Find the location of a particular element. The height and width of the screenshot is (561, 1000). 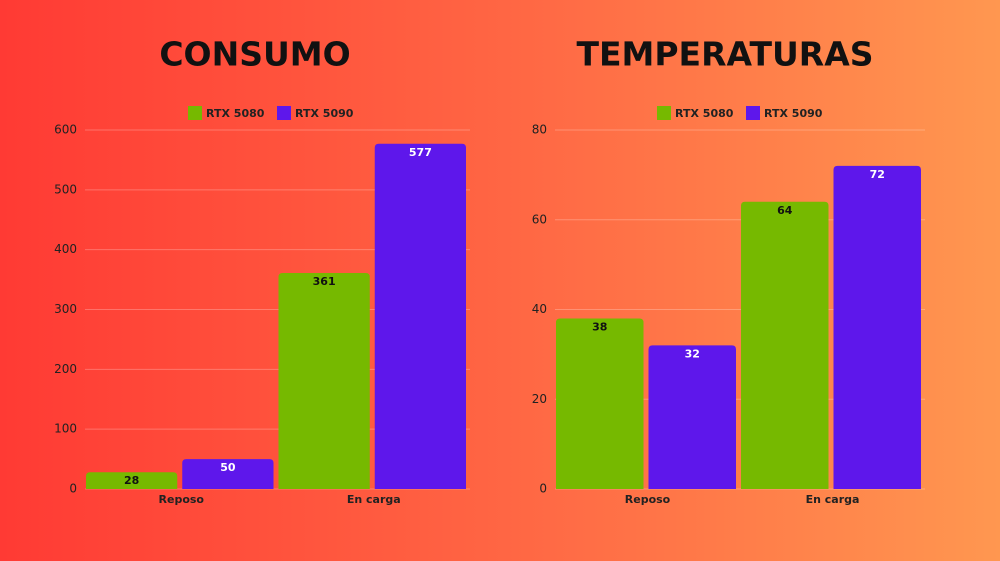

value-label: 577 is located at coordinates (420, 152).